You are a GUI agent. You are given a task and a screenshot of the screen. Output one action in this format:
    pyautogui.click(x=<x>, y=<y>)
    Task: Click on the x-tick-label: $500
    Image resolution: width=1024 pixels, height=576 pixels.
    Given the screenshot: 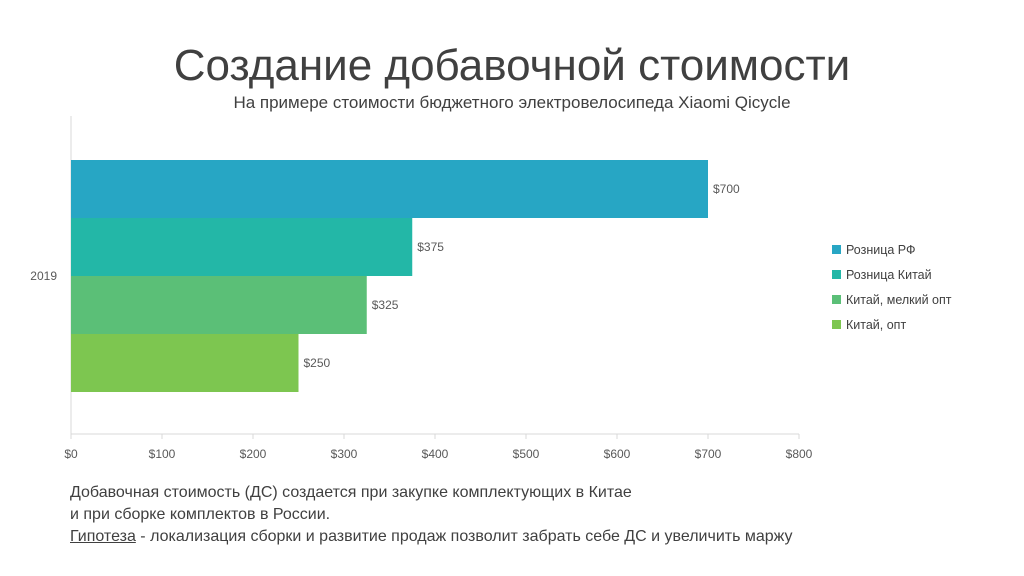 What is the action you would take?
    pyautogui.click(x=526, y=454)
    